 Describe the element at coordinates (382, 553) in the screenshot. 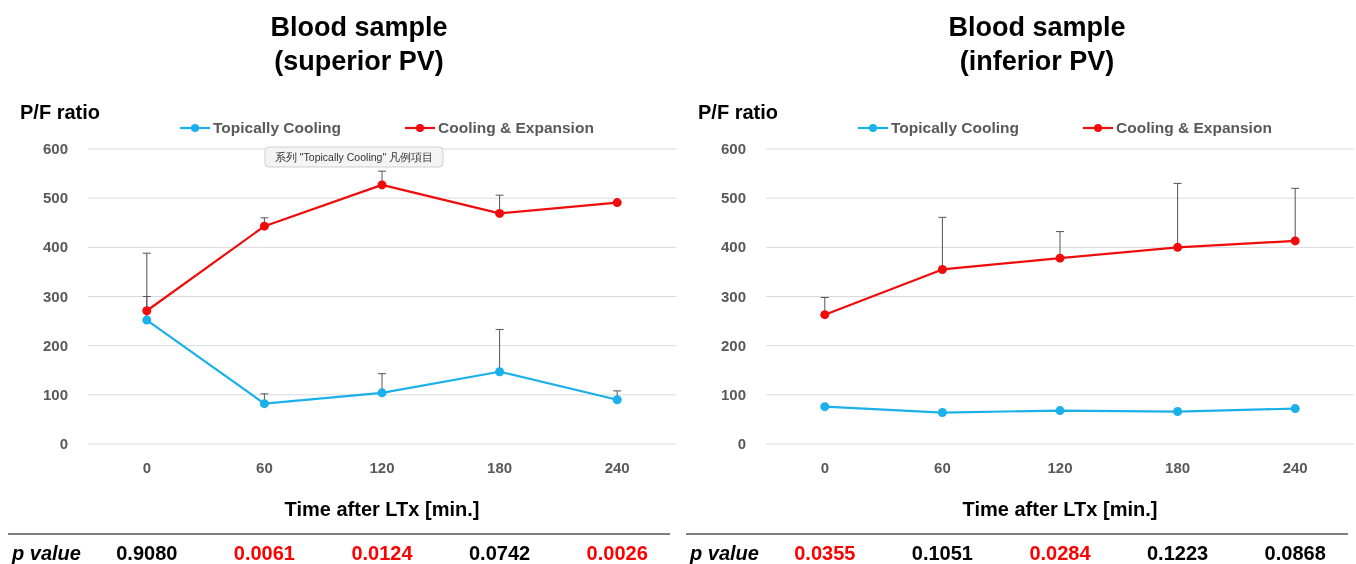

I see `text: 0.0124` at that location.